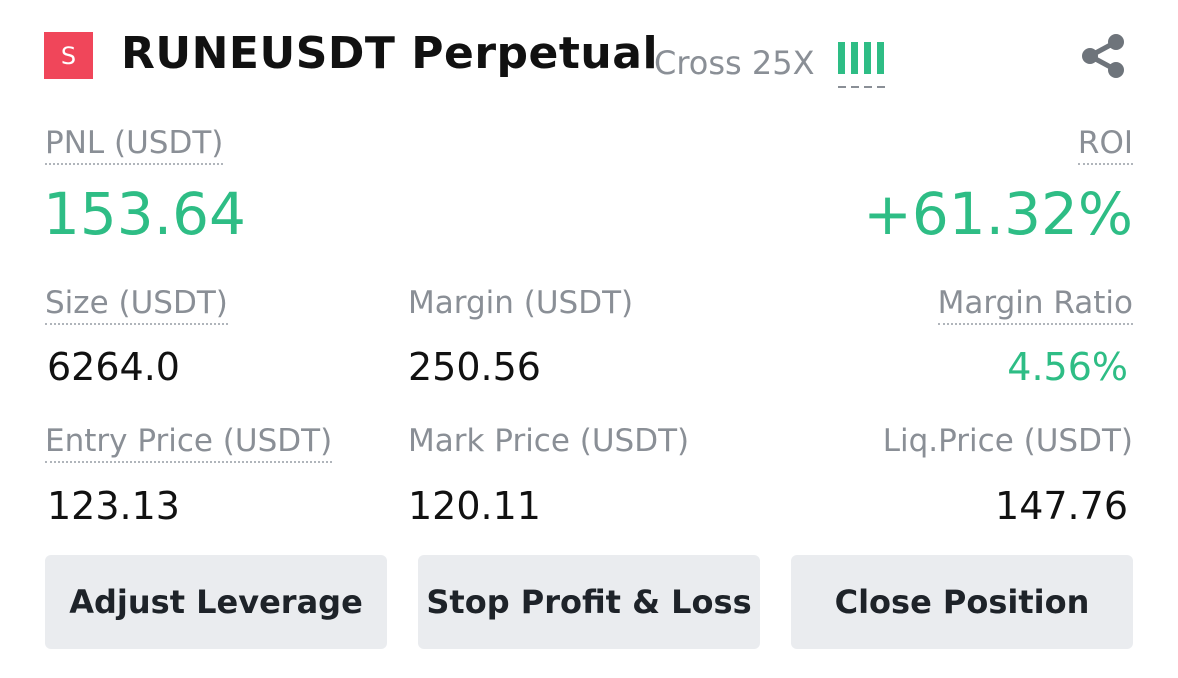  What do you see at coordinates (734, 63) in the screenshot?
I see `margin-mode-leverage: Cross 25X` at bounding box center [734, 63].